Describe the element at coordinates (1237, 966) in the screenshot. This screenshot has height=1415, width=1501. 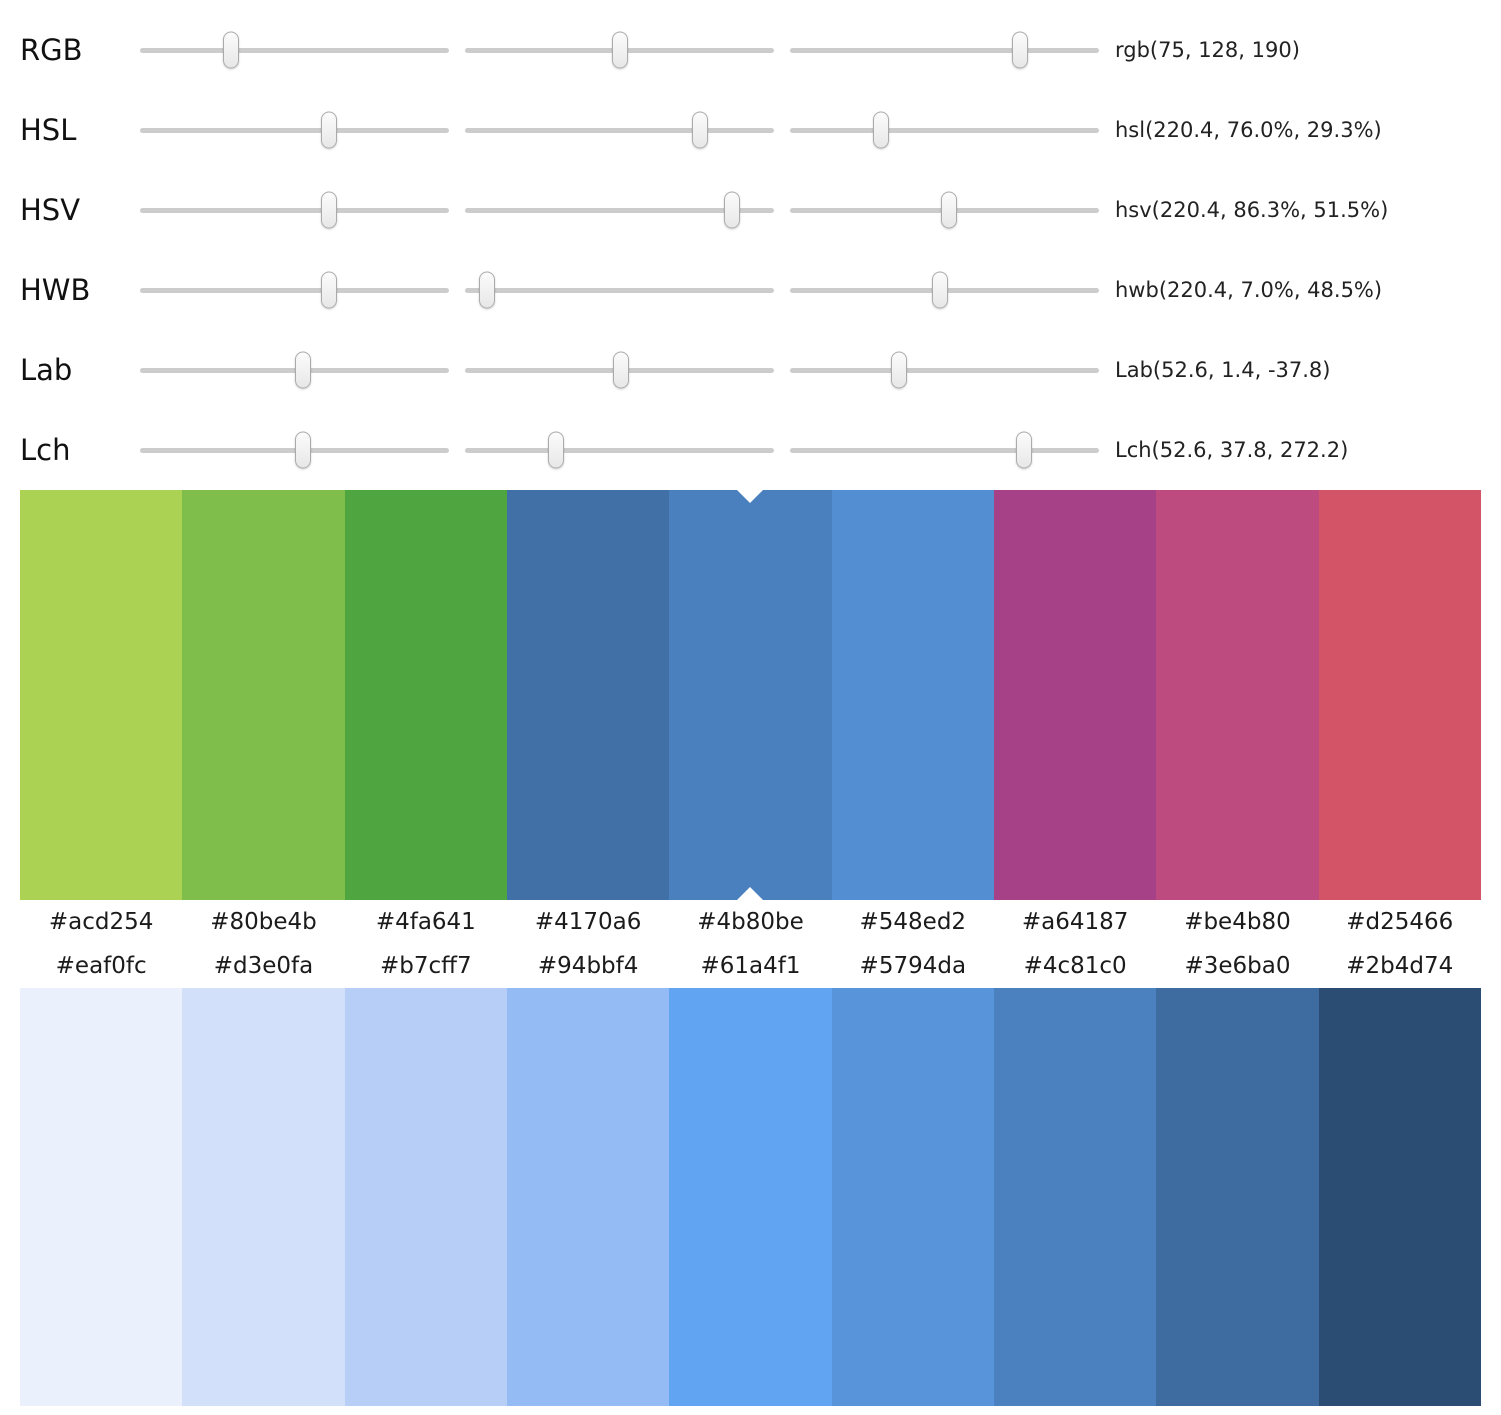
I see `hex-label: #3e6ba0` at that location.